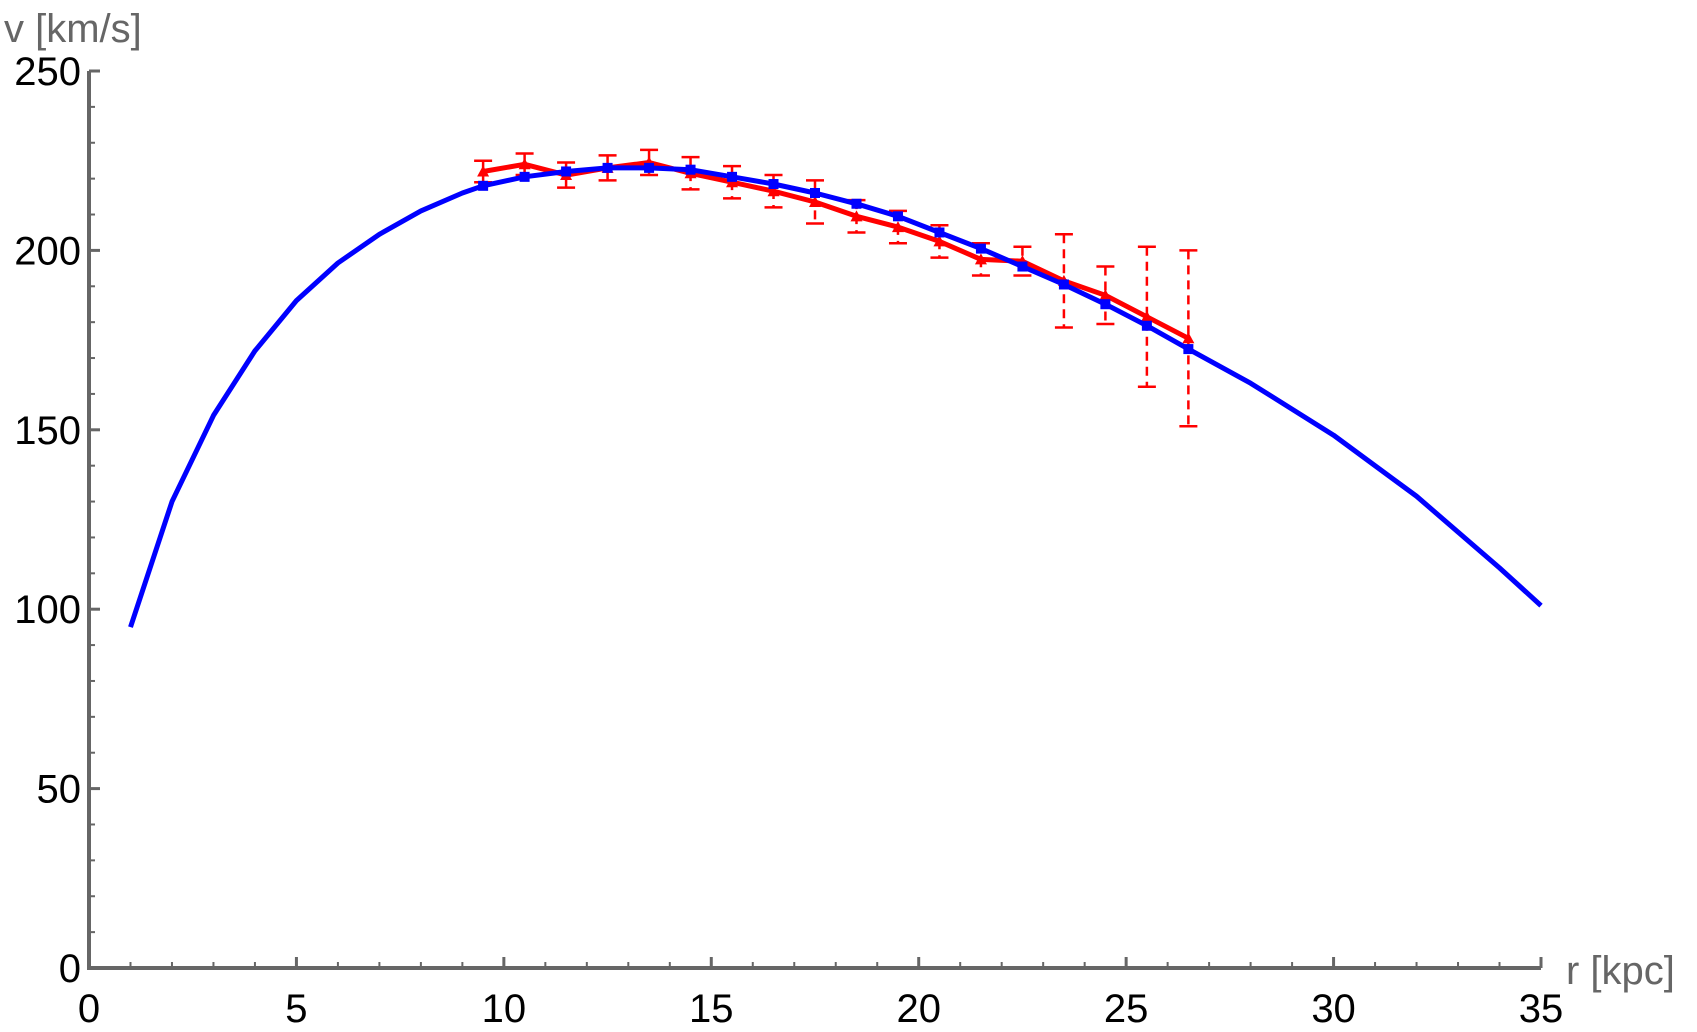  Describe the element at coordinates (47, 610) in the screenshot. I see `y-tick-label: 100` at that location.